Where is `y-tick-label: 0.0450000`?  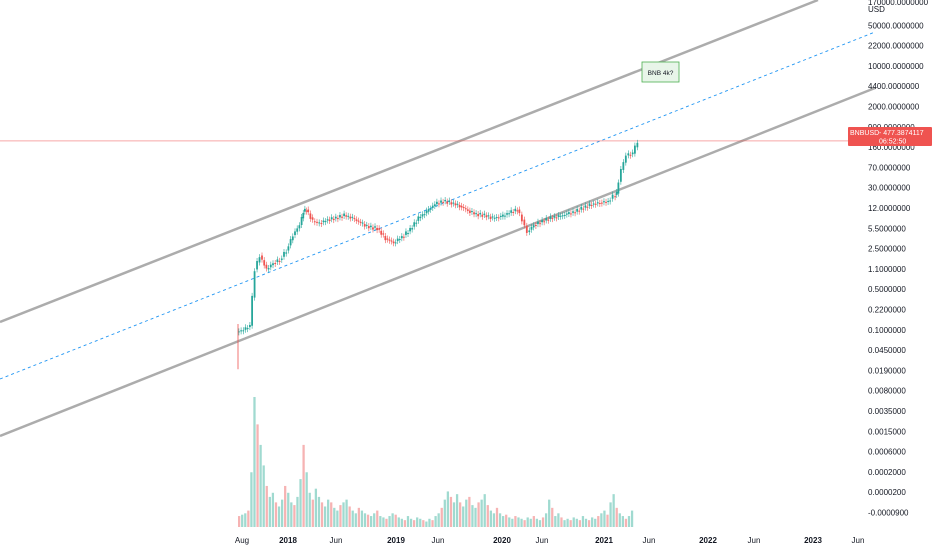
y-tick-label: 0.0450000 is located at coordinates (887, 350).